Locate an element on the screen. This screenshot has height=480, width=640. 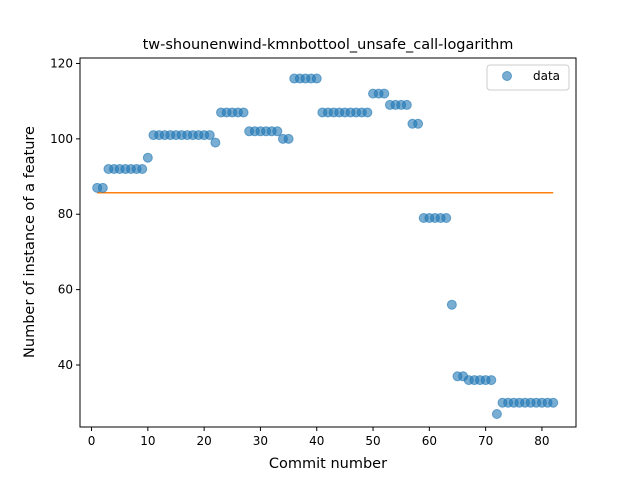
y-tick-label: 80 is located at coordinates (65, 214).